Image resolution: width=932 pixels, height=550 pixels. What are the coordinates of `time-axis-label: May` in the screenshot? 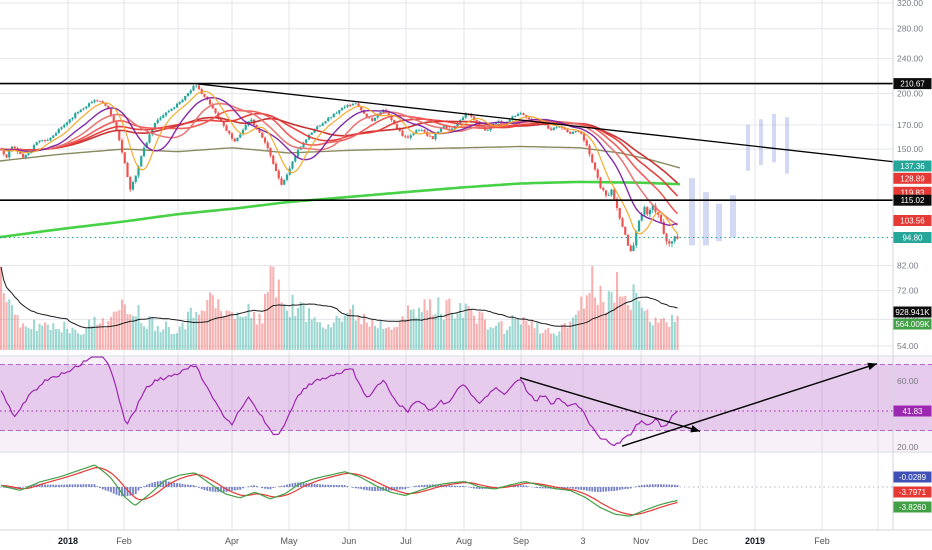 It's located at (289, 541).